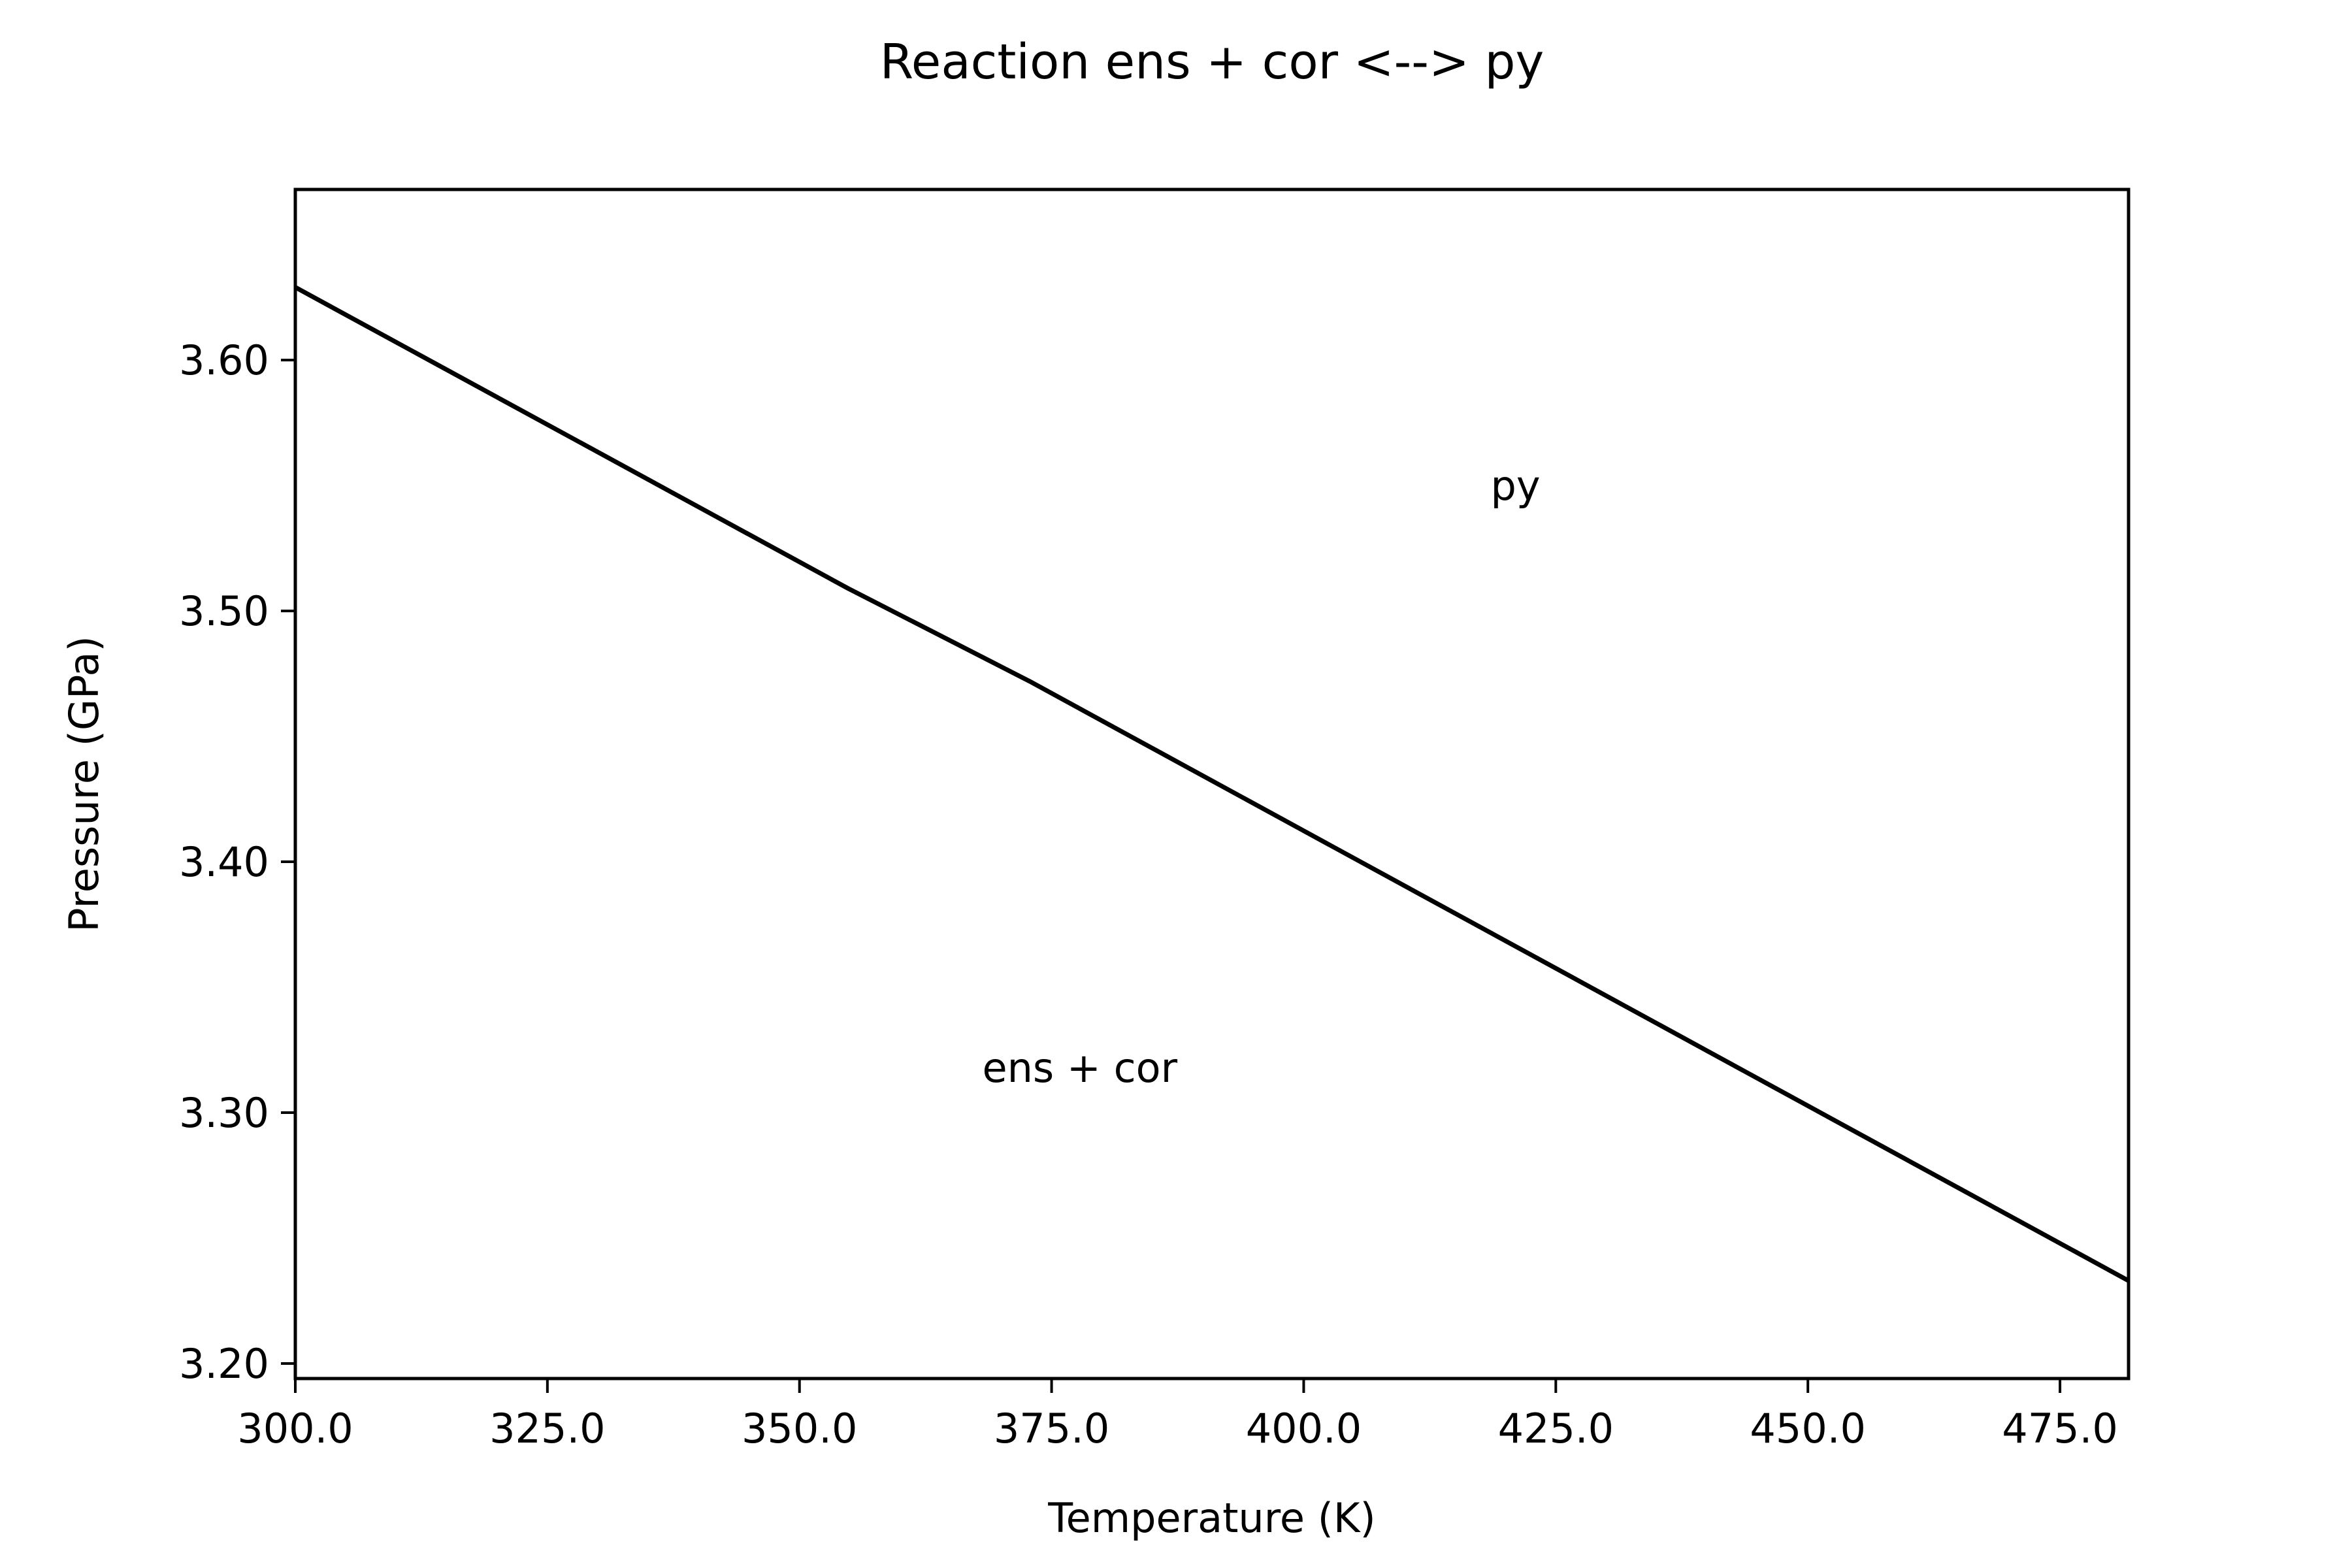 Image resolution: width=2352 pixels, height=1568 pixels. What do you see at coordinates (224, 360) in the screenshot?
I see `y-tick-label: 3.60` at bounding box center [224, 360].